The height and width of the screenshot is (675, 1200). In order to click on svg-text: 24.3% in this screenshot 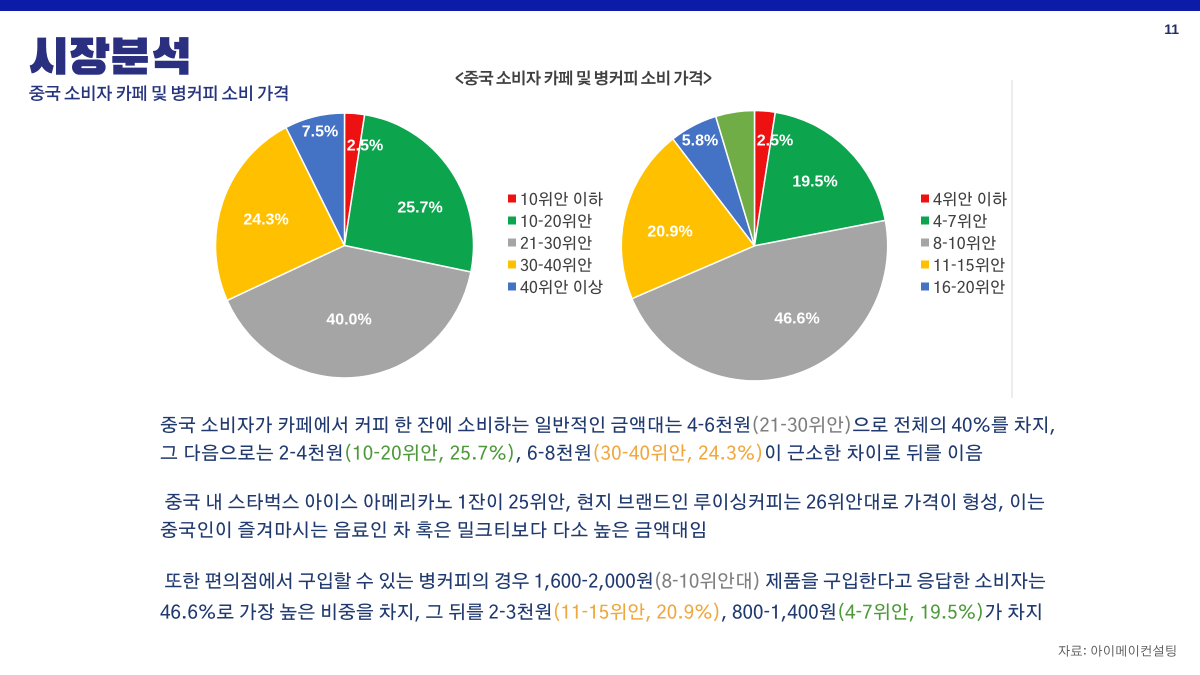, I will do `click(265, 220)`.